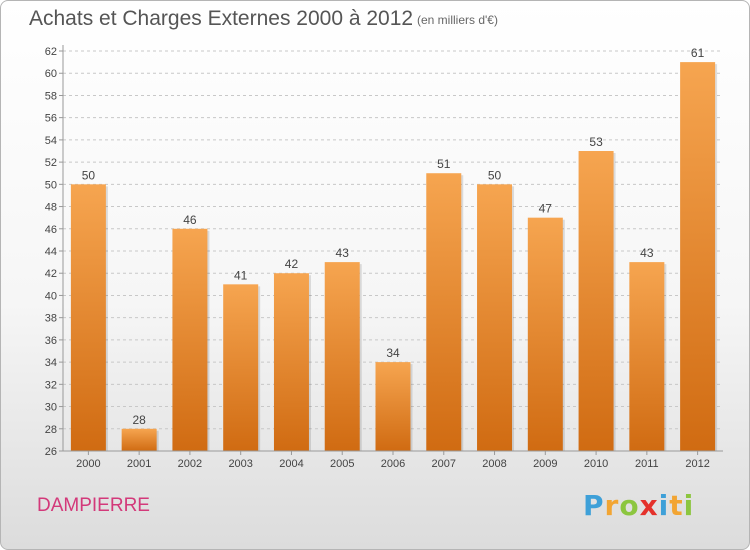 The width and height of the screenshot is (750, 550). Describe the element at coordinates (51, 341) in the screenshot. I see `y-tick-label: 36` at that location.